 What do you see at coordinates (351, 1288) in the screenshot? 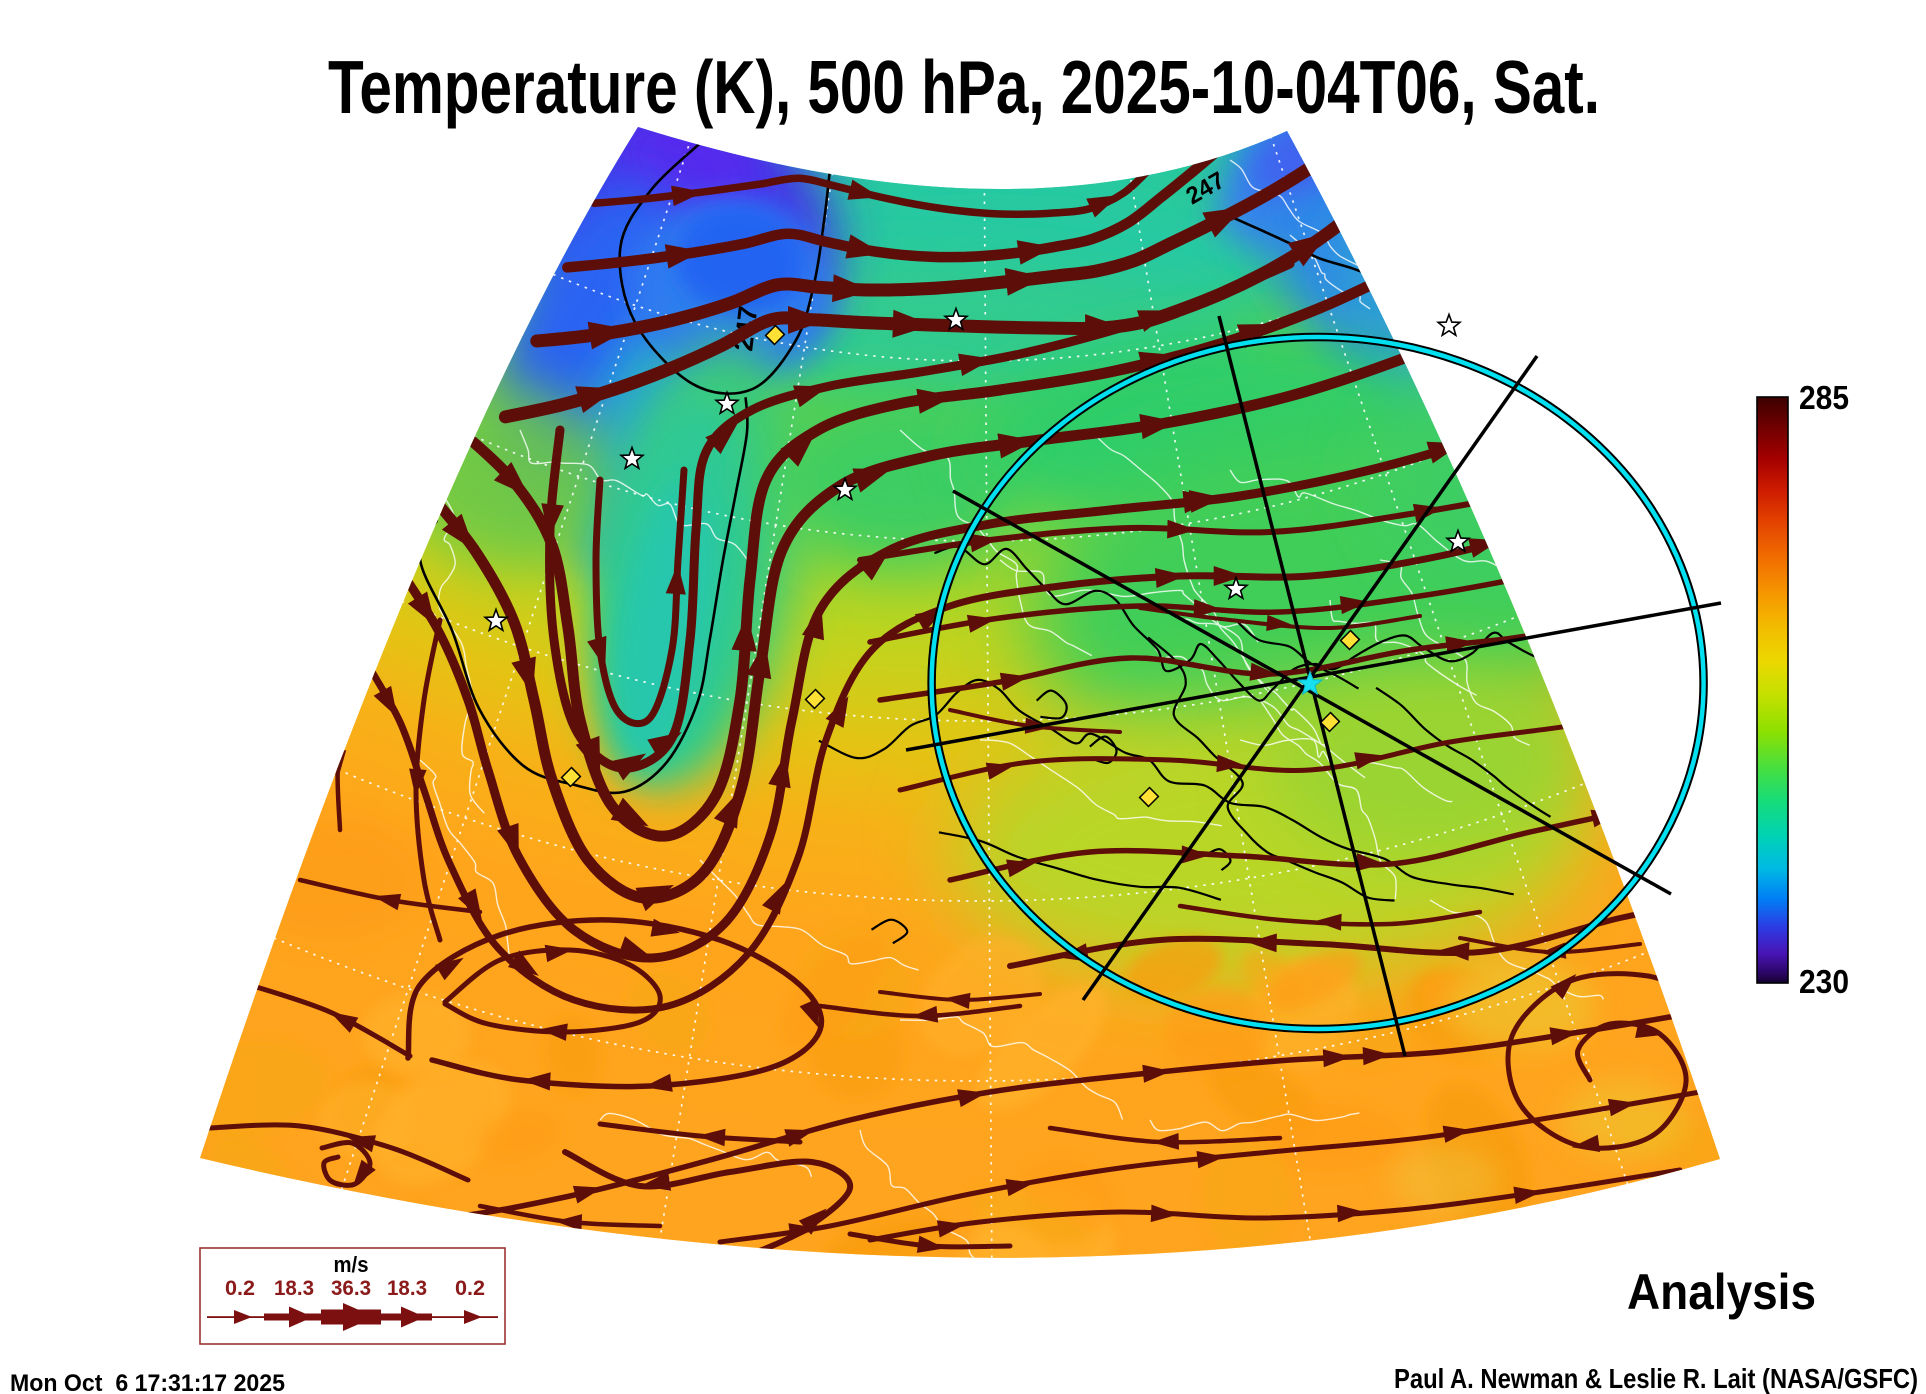
I see `svg-text: 36.3` at bounding box center [351, 1288].